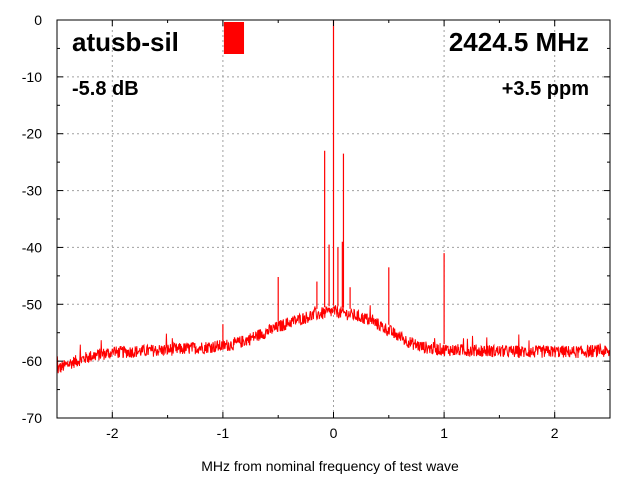 This screenshot has height=480, width=640. What do you see at coordinates (105, 89) in the screenshot?
I see `level-label: -5.8 dB` at bounding box center [105, 89].